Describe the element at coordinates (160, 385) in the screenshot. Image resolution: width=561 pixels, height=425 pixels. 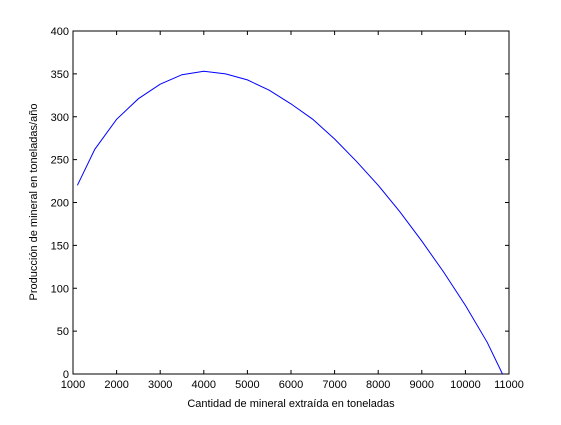
I see `x-tick-label: 3000` at that location.